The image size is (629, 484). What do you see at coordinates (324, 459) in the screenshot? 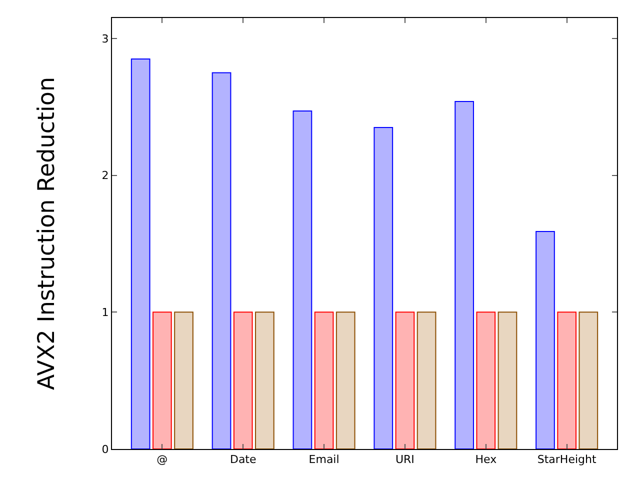
I see `x-tick-label: Email` at bounding box center [324, 459].